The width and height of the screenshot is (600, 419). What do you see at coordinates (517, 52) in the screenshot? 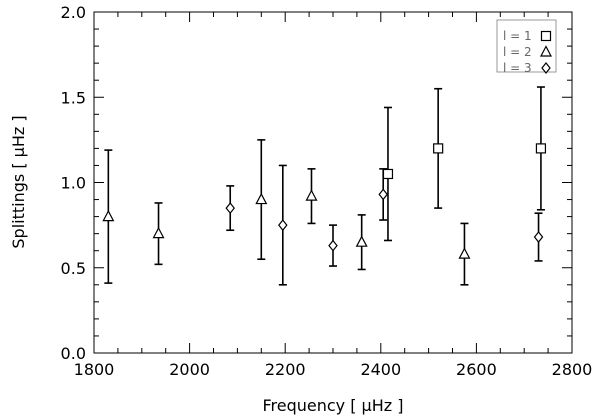
I see `legend-label: l = 2` at bounding box center [517, 52].